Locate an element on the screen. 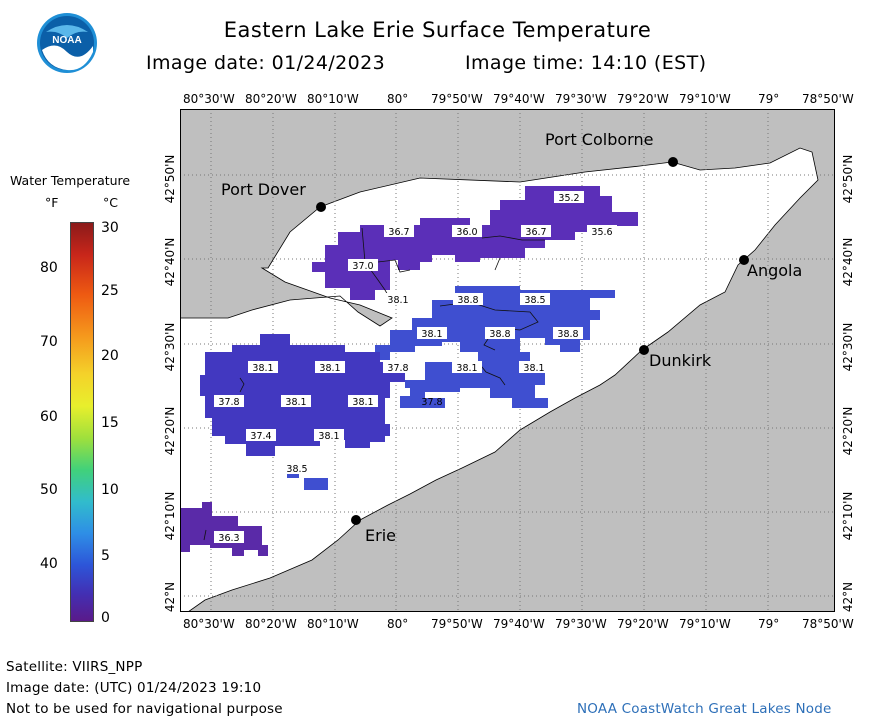  legend-f-label: 80 is located at coordinates (49, 268).